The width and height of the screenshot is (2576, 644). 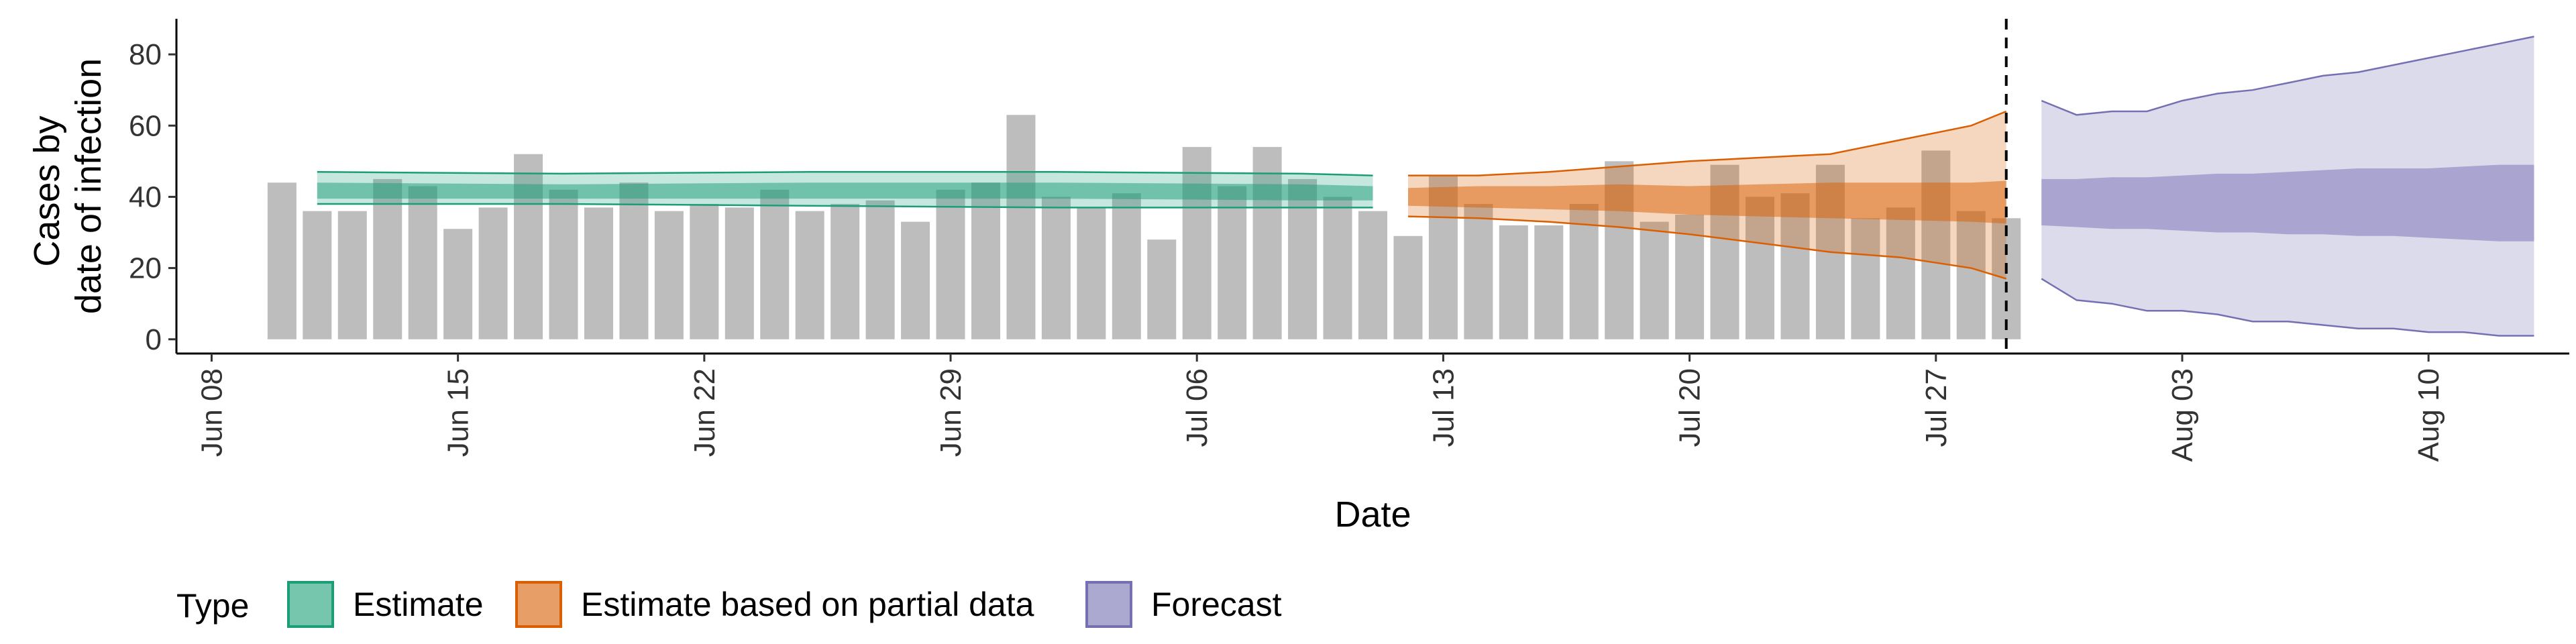 What do you see at coordinates (1372, 514) in the screenshot?
I see `x-axis-title: Date` at bounding box center [1372, 514].